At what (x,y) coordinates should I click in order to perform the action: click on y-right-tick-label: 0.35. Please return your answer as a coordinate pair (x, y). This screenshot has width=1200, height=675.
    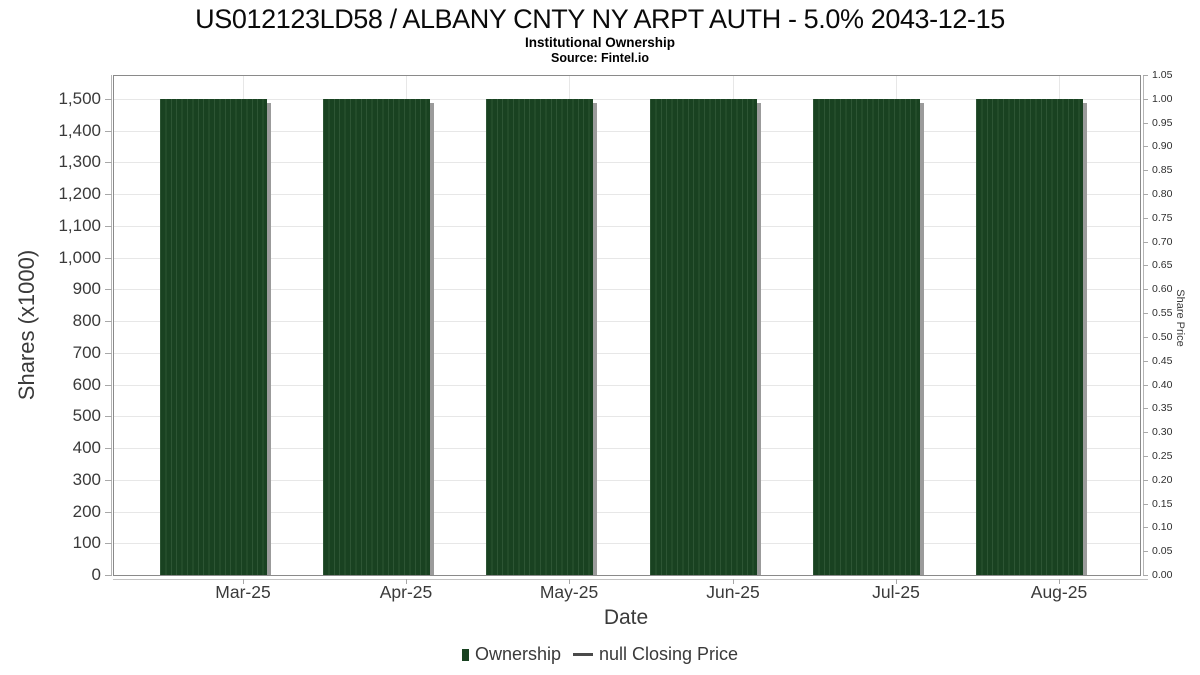
    Looking at the image, I should click on (1162, 408).